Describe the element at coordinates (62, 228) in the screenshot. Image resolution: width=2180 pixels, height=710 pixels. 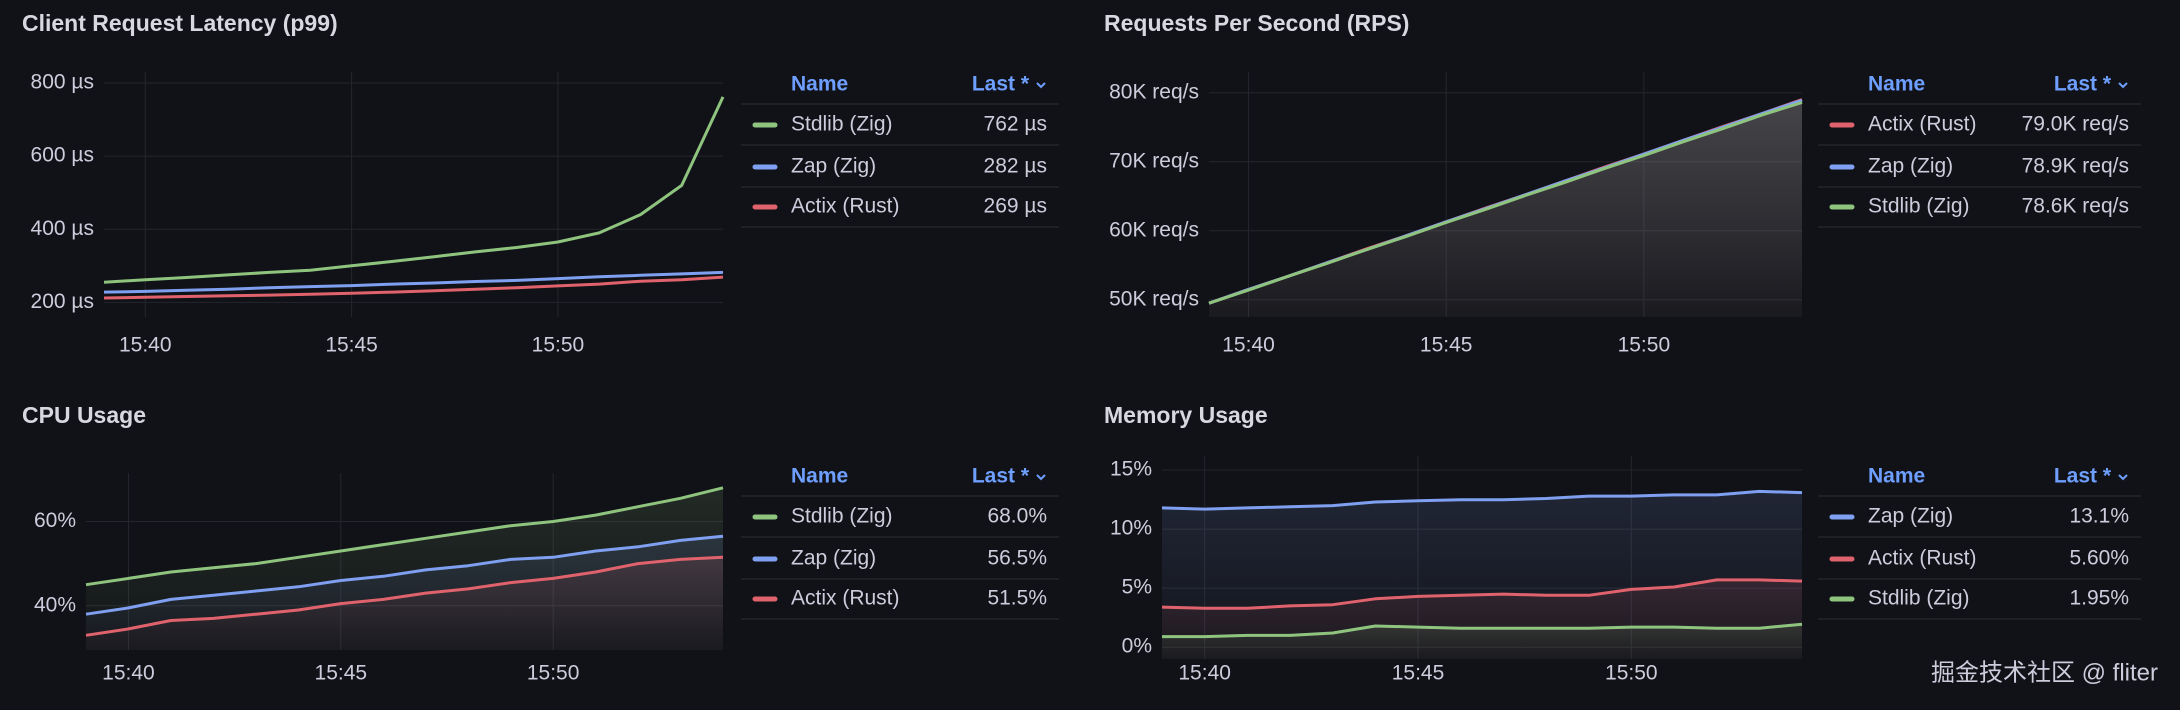
I see `y-tick-label: 400 µs` at that location.